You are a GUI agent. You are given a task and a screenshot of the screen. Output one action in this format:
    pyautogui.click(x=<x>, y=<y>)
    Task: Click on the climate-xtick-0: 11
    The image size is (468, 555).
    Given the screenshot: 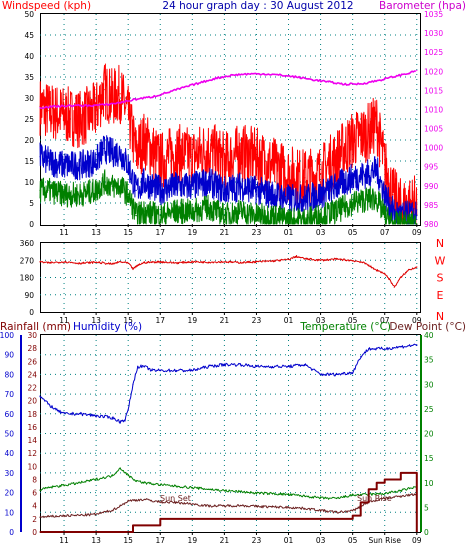 What is the action you would take?
    pyautogui.click(x=64, y=540)
    